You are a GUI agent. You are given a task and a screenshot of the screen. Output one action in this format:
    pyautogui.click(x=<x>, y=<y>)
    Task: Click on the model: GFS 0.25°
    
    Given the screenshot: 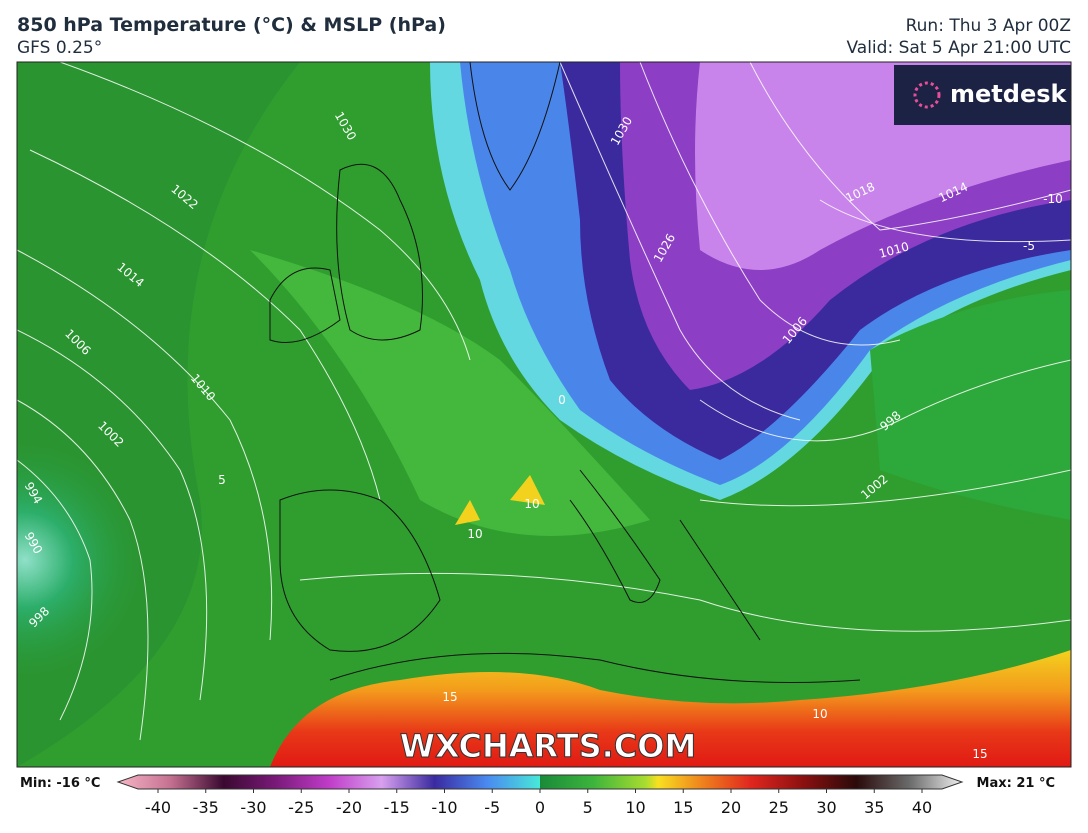 What is the action you would take?
    pyautogui.click(x=59, y=48)
    